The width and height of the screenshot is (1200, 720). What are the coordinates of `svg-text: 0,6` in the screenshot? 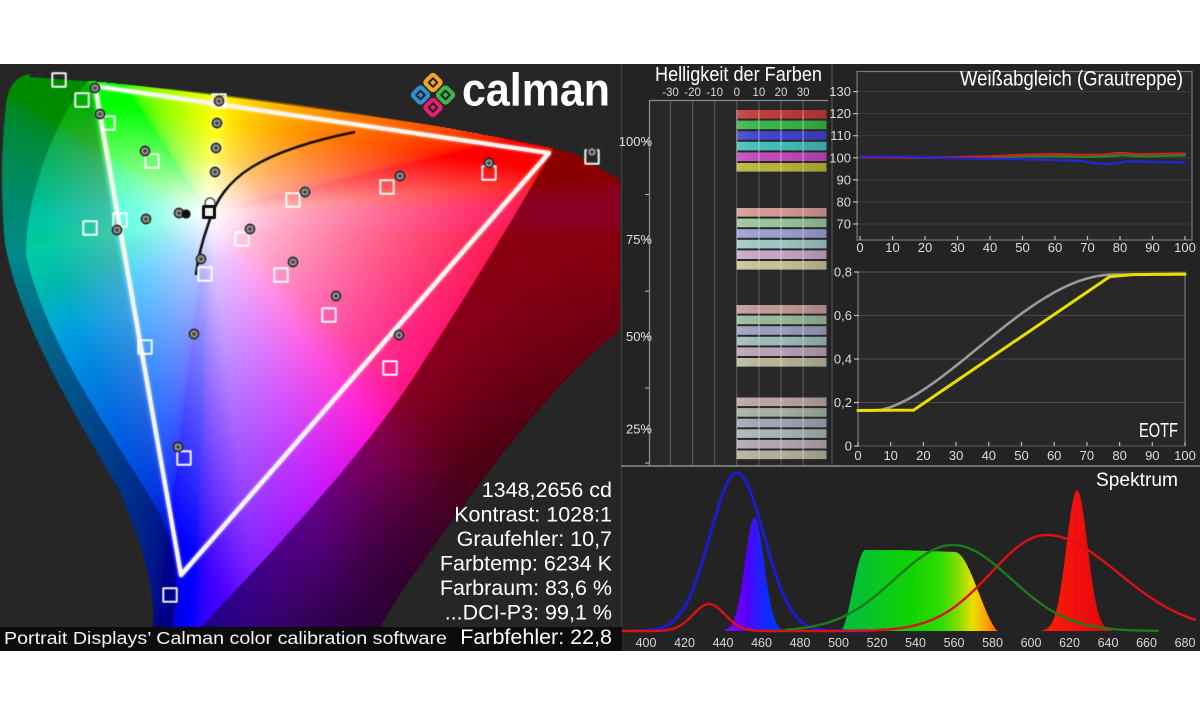 It's located at (843, 315).